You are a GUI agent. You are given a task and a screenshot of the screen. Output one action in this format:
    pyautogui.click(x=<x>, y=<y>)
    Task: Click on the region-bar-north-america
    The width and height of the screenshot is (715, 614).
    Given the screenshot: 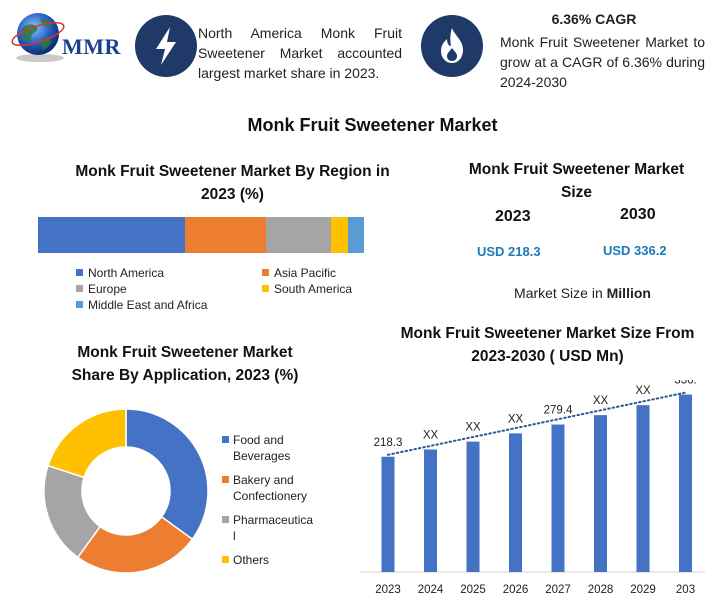 What is the action you would take?
    pyautogui.click(x=111, y=235)
    